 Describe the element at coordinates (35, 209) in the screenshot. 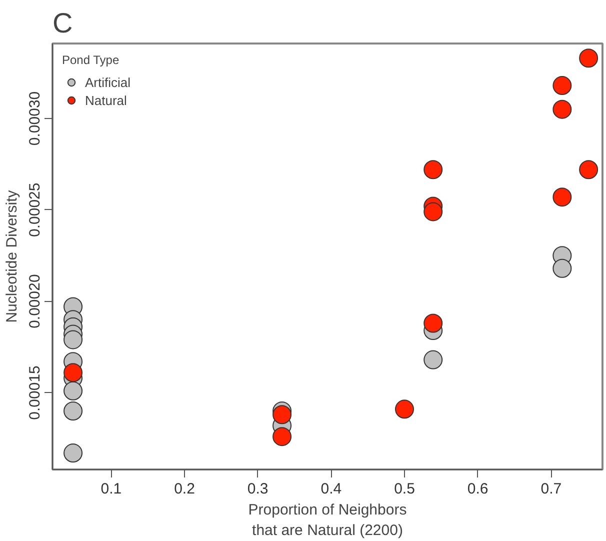

I see `y-tick-label: 0.00025` at that location.